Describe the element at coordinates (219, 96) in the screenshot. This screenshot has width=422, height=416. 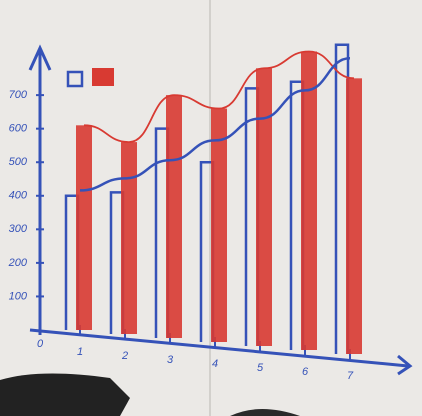
I see `line` at that location.